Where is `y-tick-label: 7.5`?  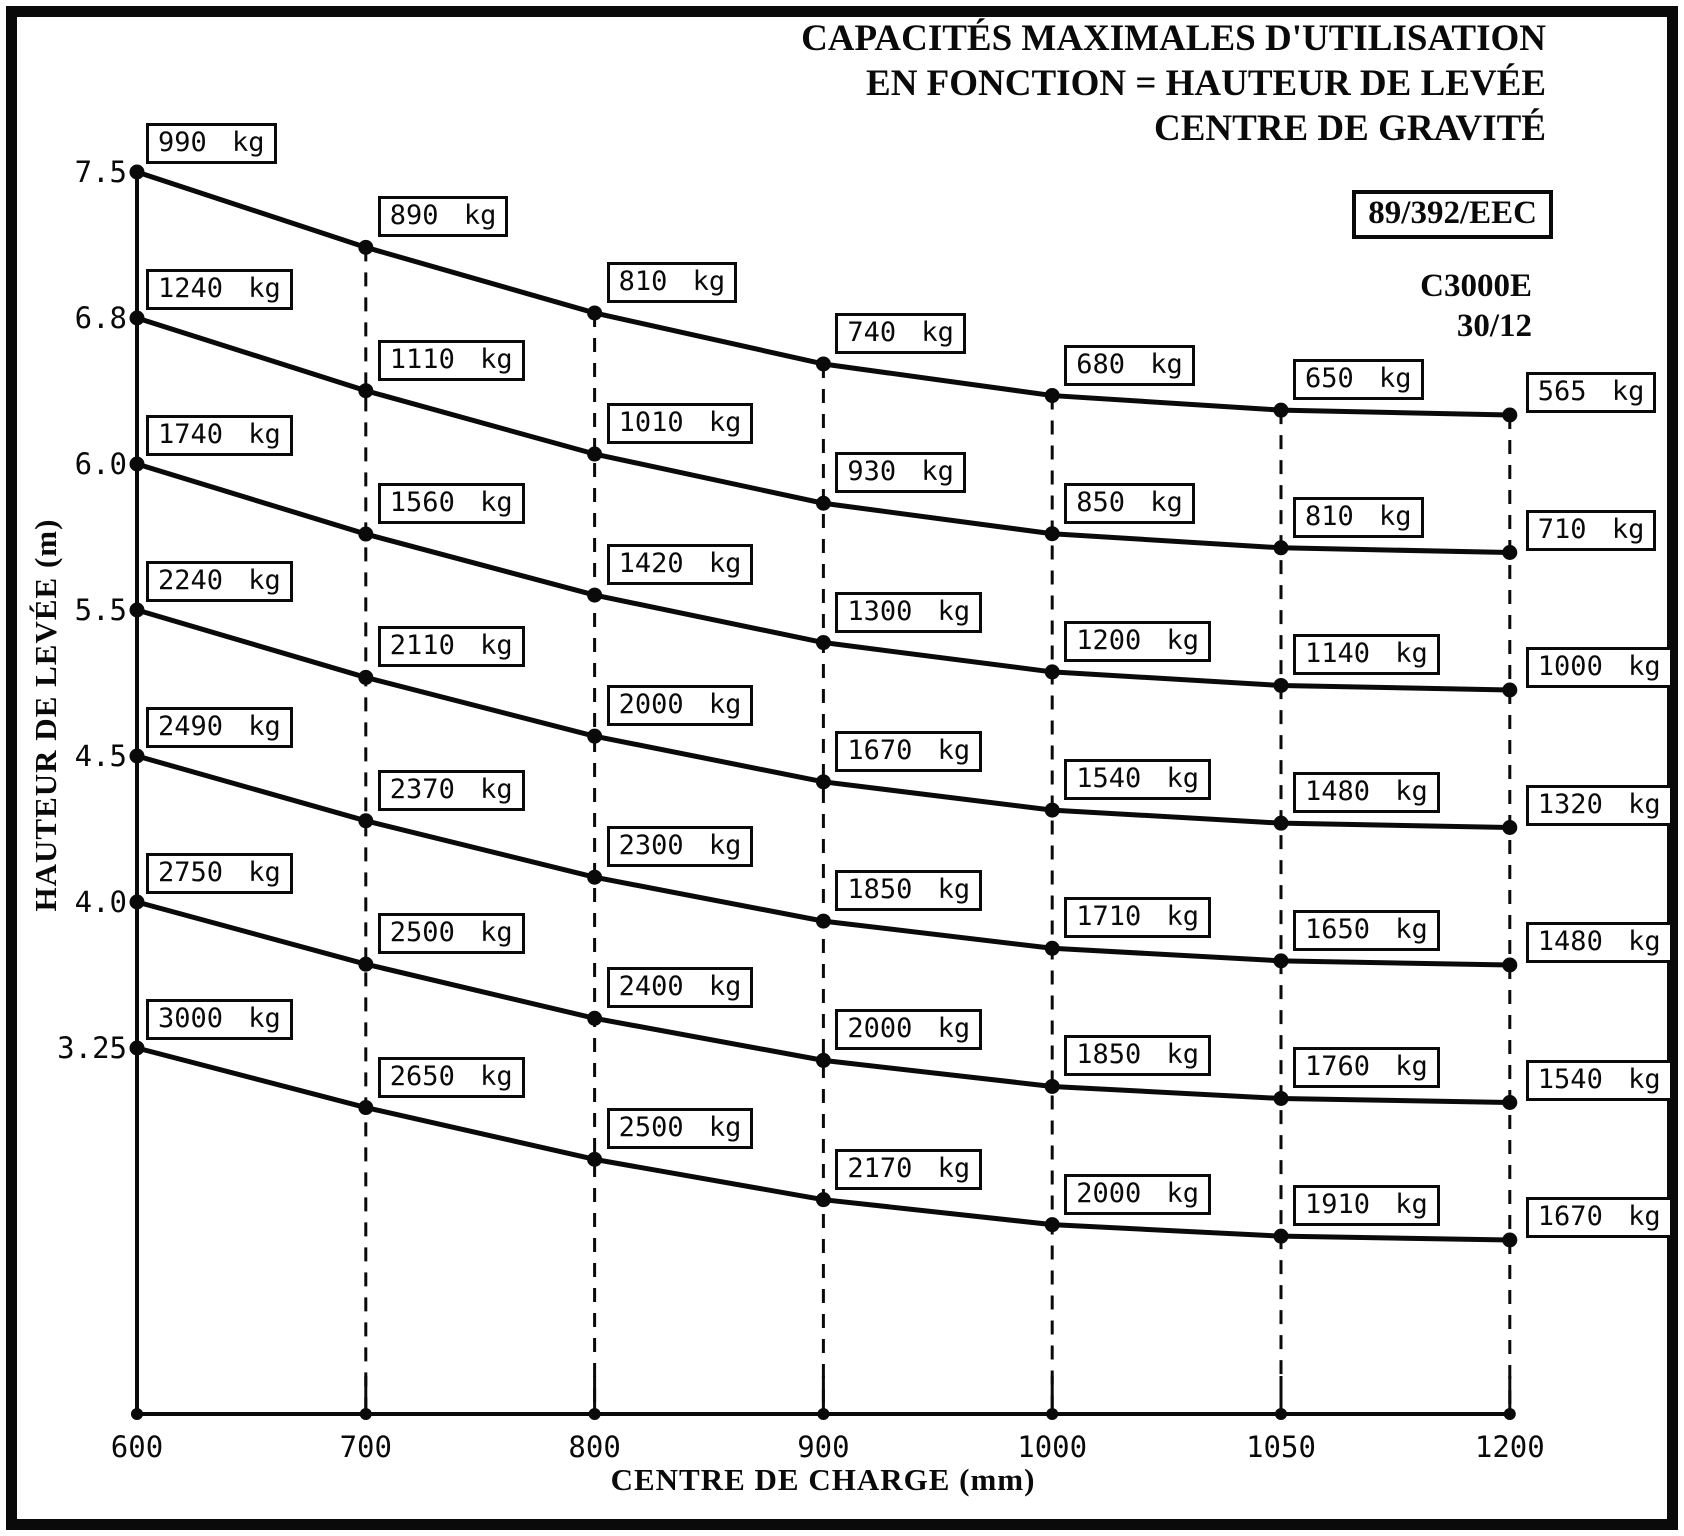 y-tick-label: 7.5 is located at coordinates (100, 172).